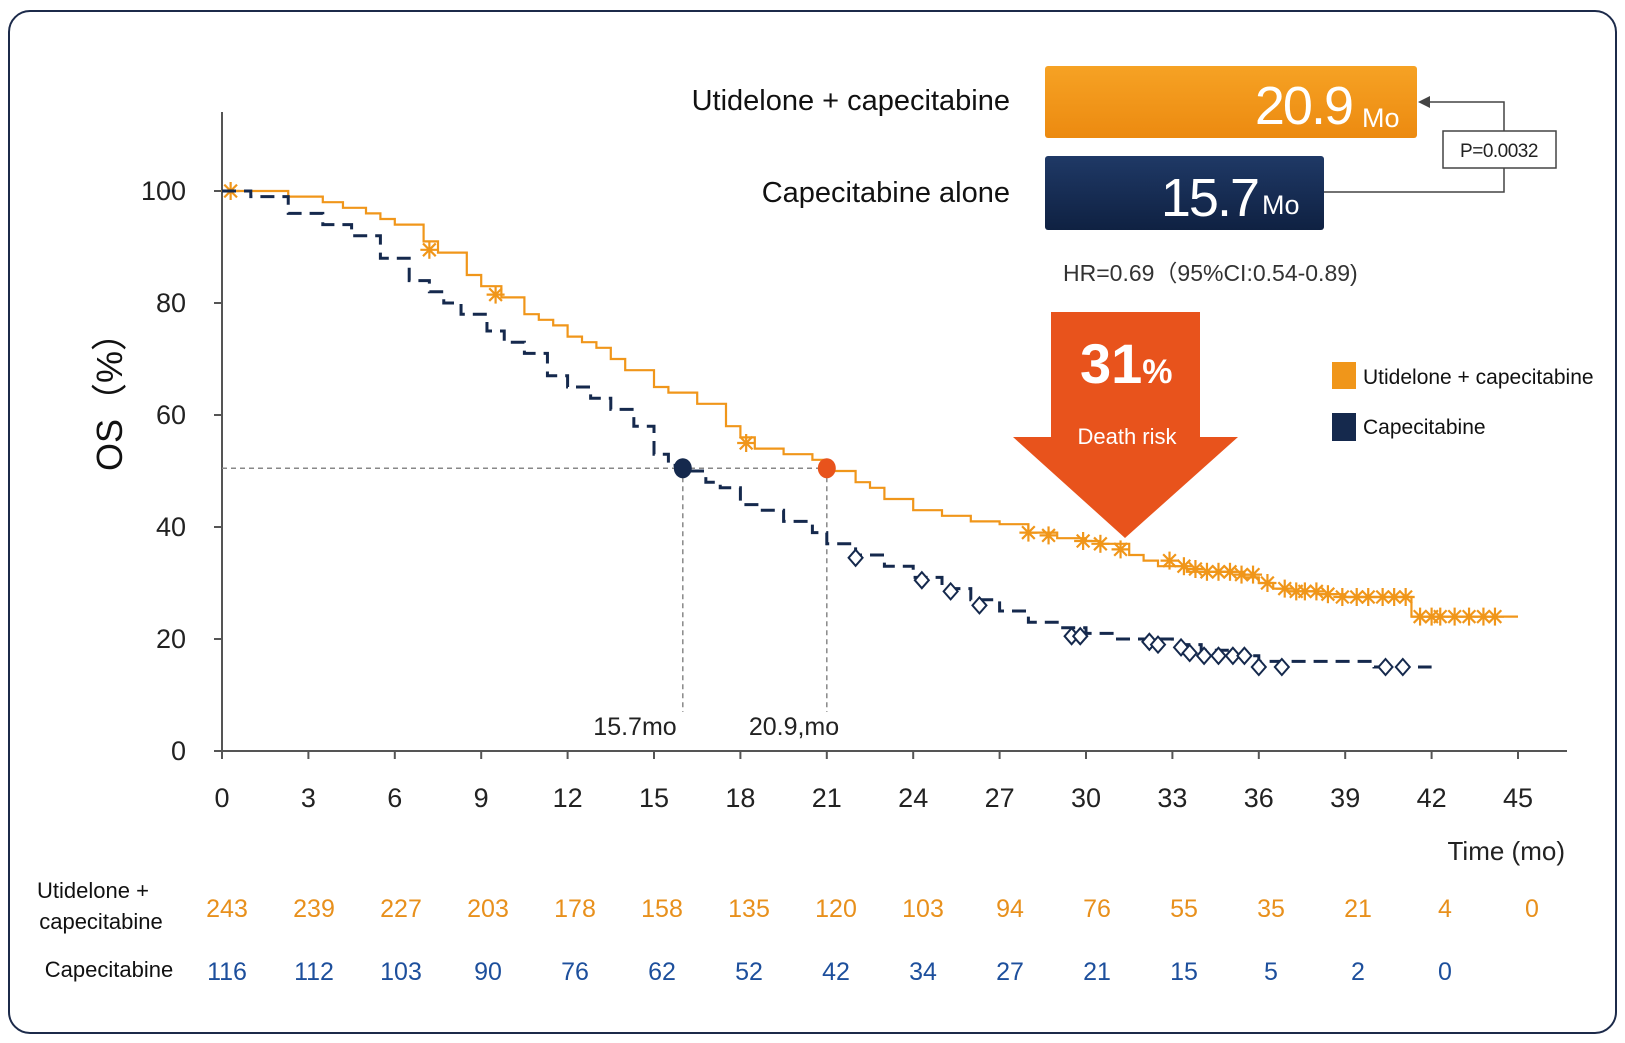  Describe the element at coordinates (1210, 273) in the screenshot. I see `hazard-ratio-text: HR=0.69（95%CI:0.54-0.89)` at that location.